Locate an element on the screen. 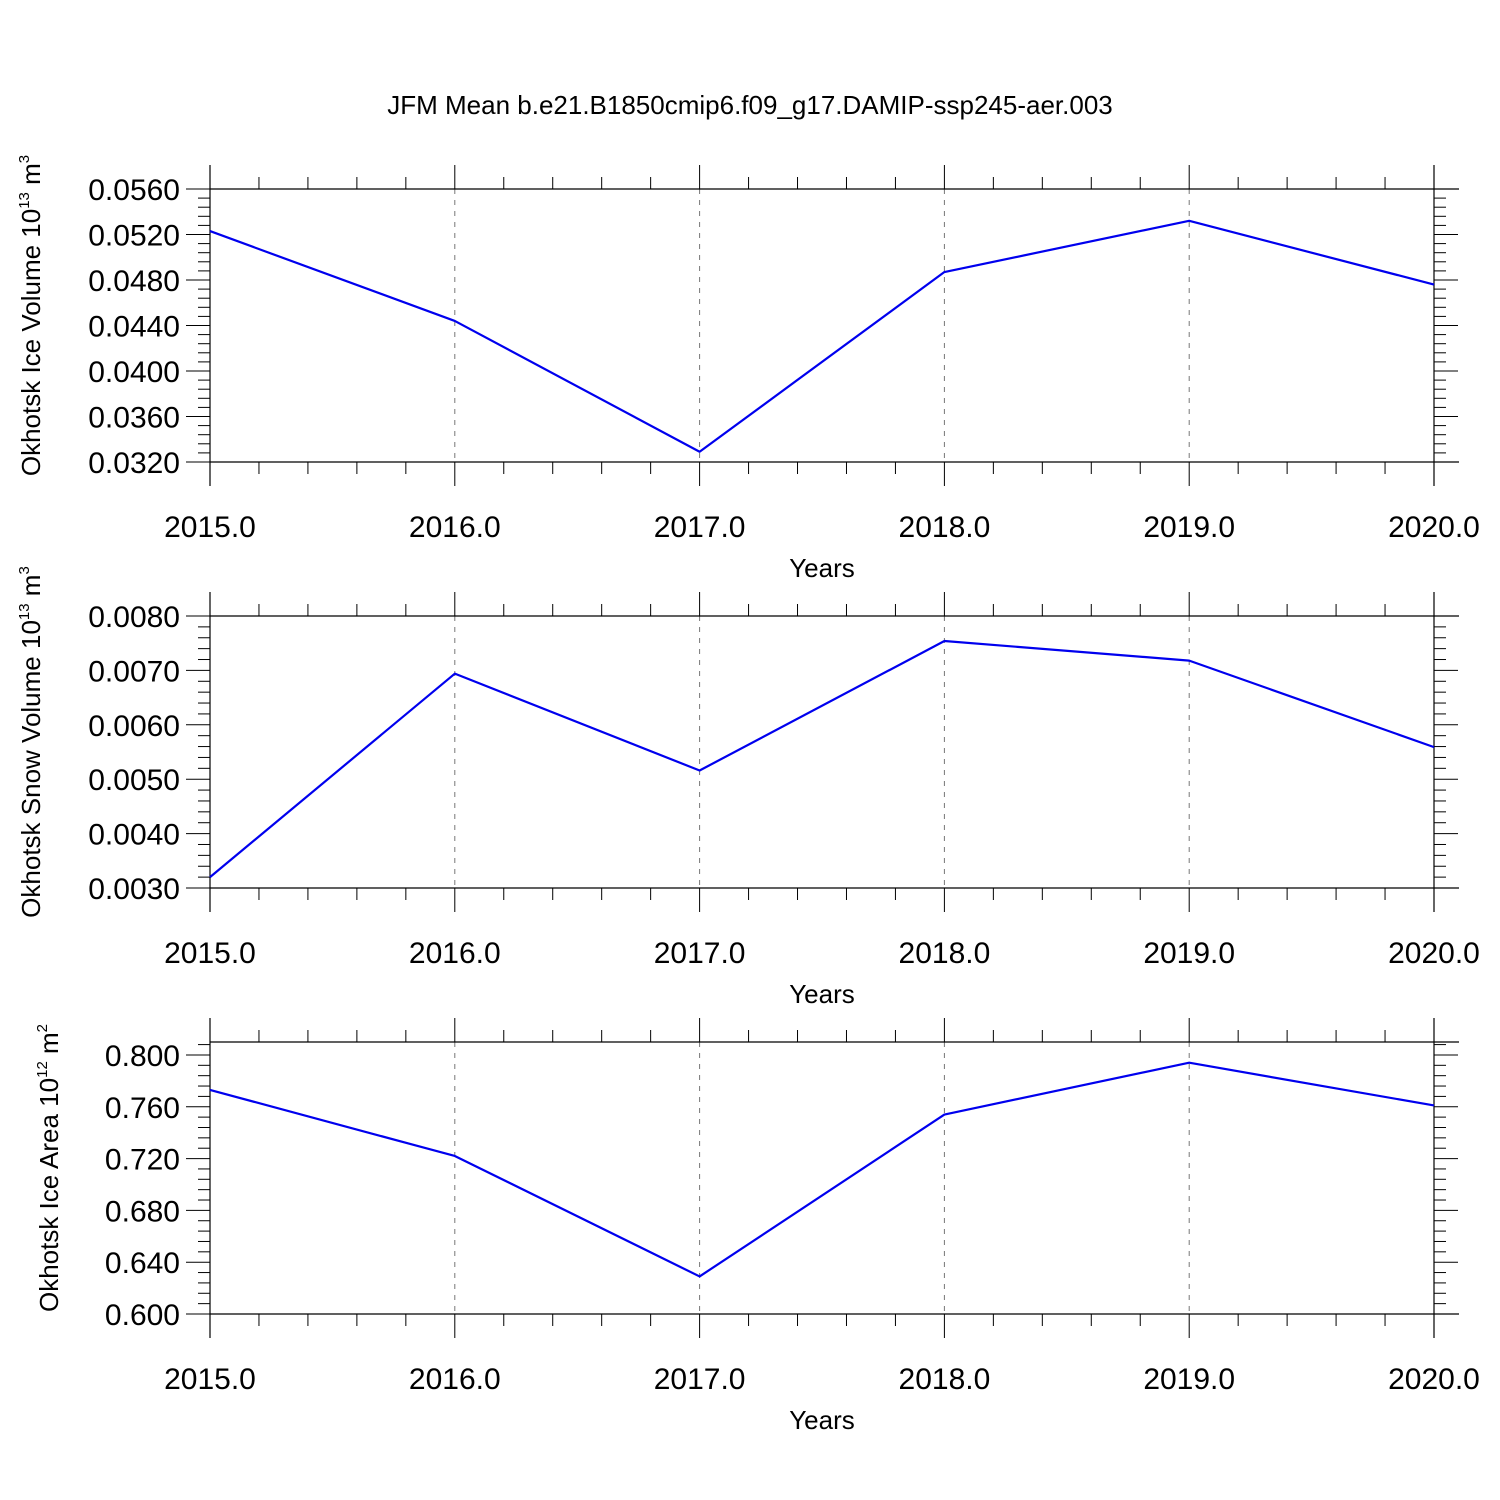  y-tick-label: 0.0070 is located at coordinates (134, 671).